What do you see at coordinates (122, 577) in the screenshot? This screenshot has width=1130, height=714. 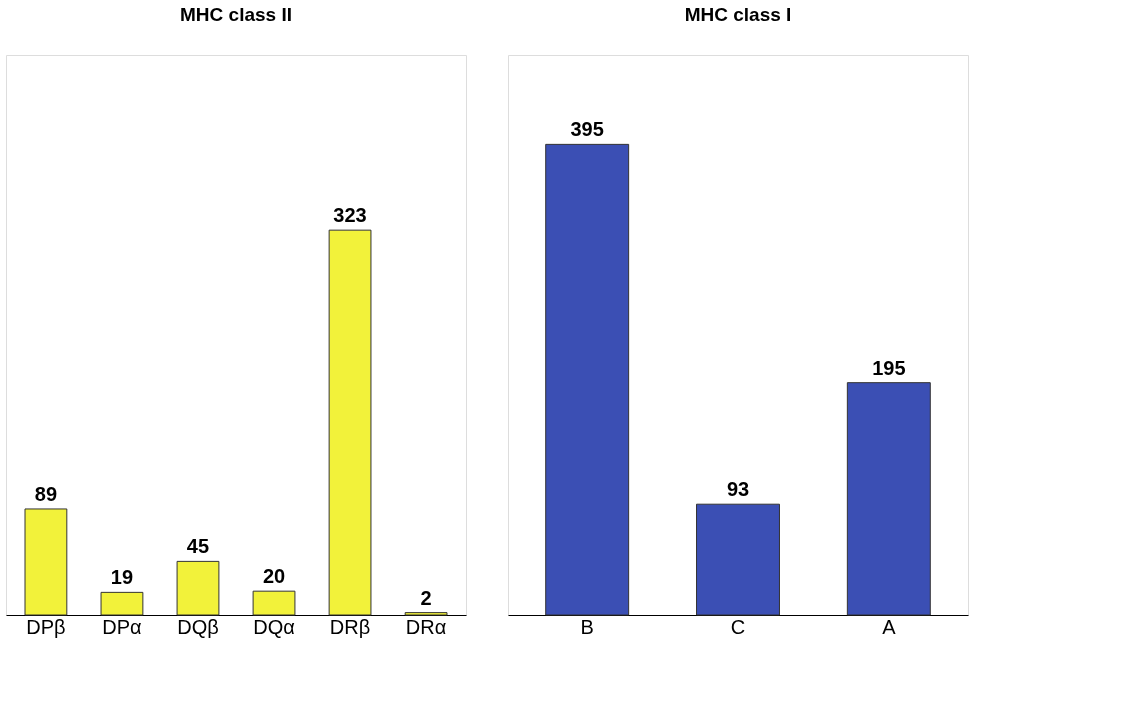 I see `data-label: 19` at bounding box center [122, 577].